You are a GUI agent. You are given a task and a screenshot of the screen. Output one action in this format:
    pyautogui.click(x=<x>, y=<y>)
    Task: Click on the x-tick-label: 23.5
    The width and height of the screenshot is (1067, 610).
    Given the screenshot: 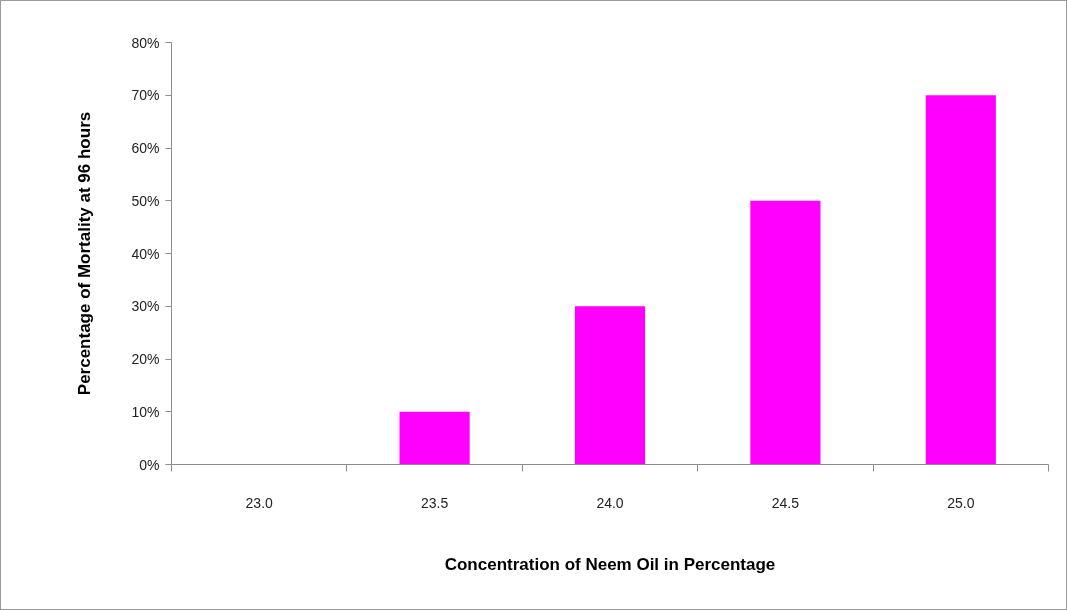 What is the action you would take?
    pyautogui.click(x=434, y=502)
    